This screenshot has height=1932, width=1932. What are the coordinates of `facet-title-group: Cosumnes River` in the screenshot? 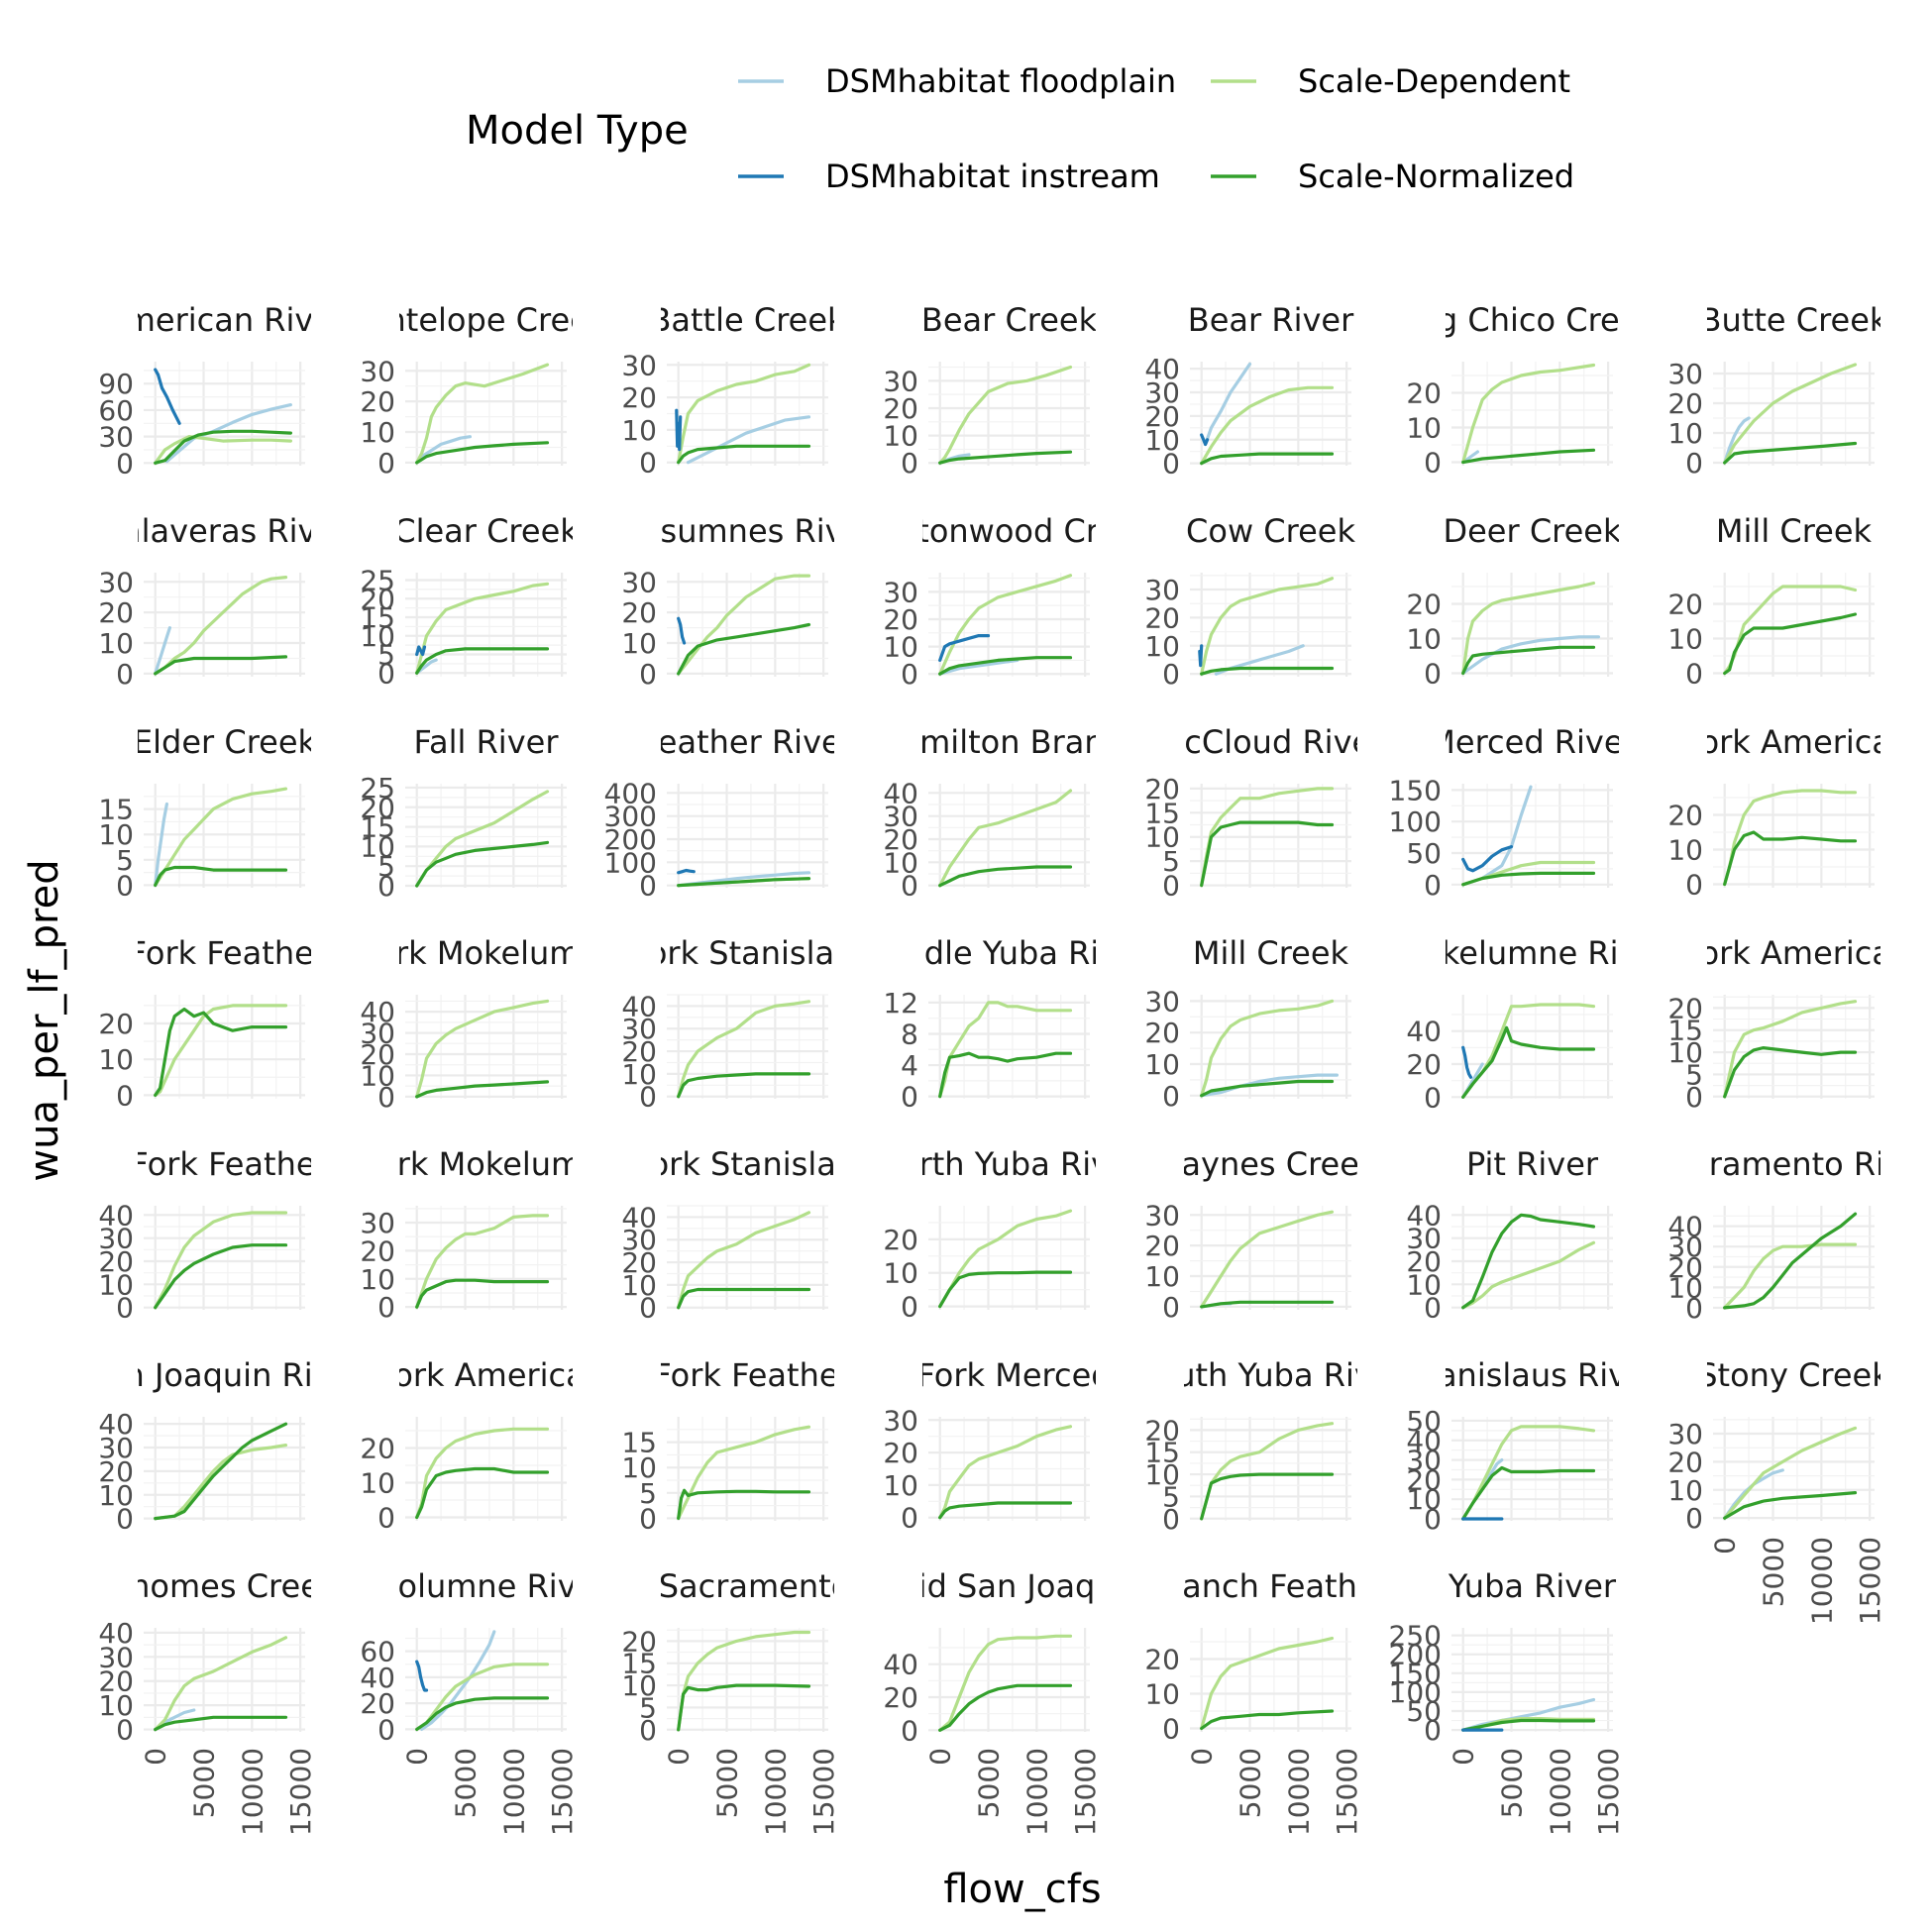 It's located at (747, 531).